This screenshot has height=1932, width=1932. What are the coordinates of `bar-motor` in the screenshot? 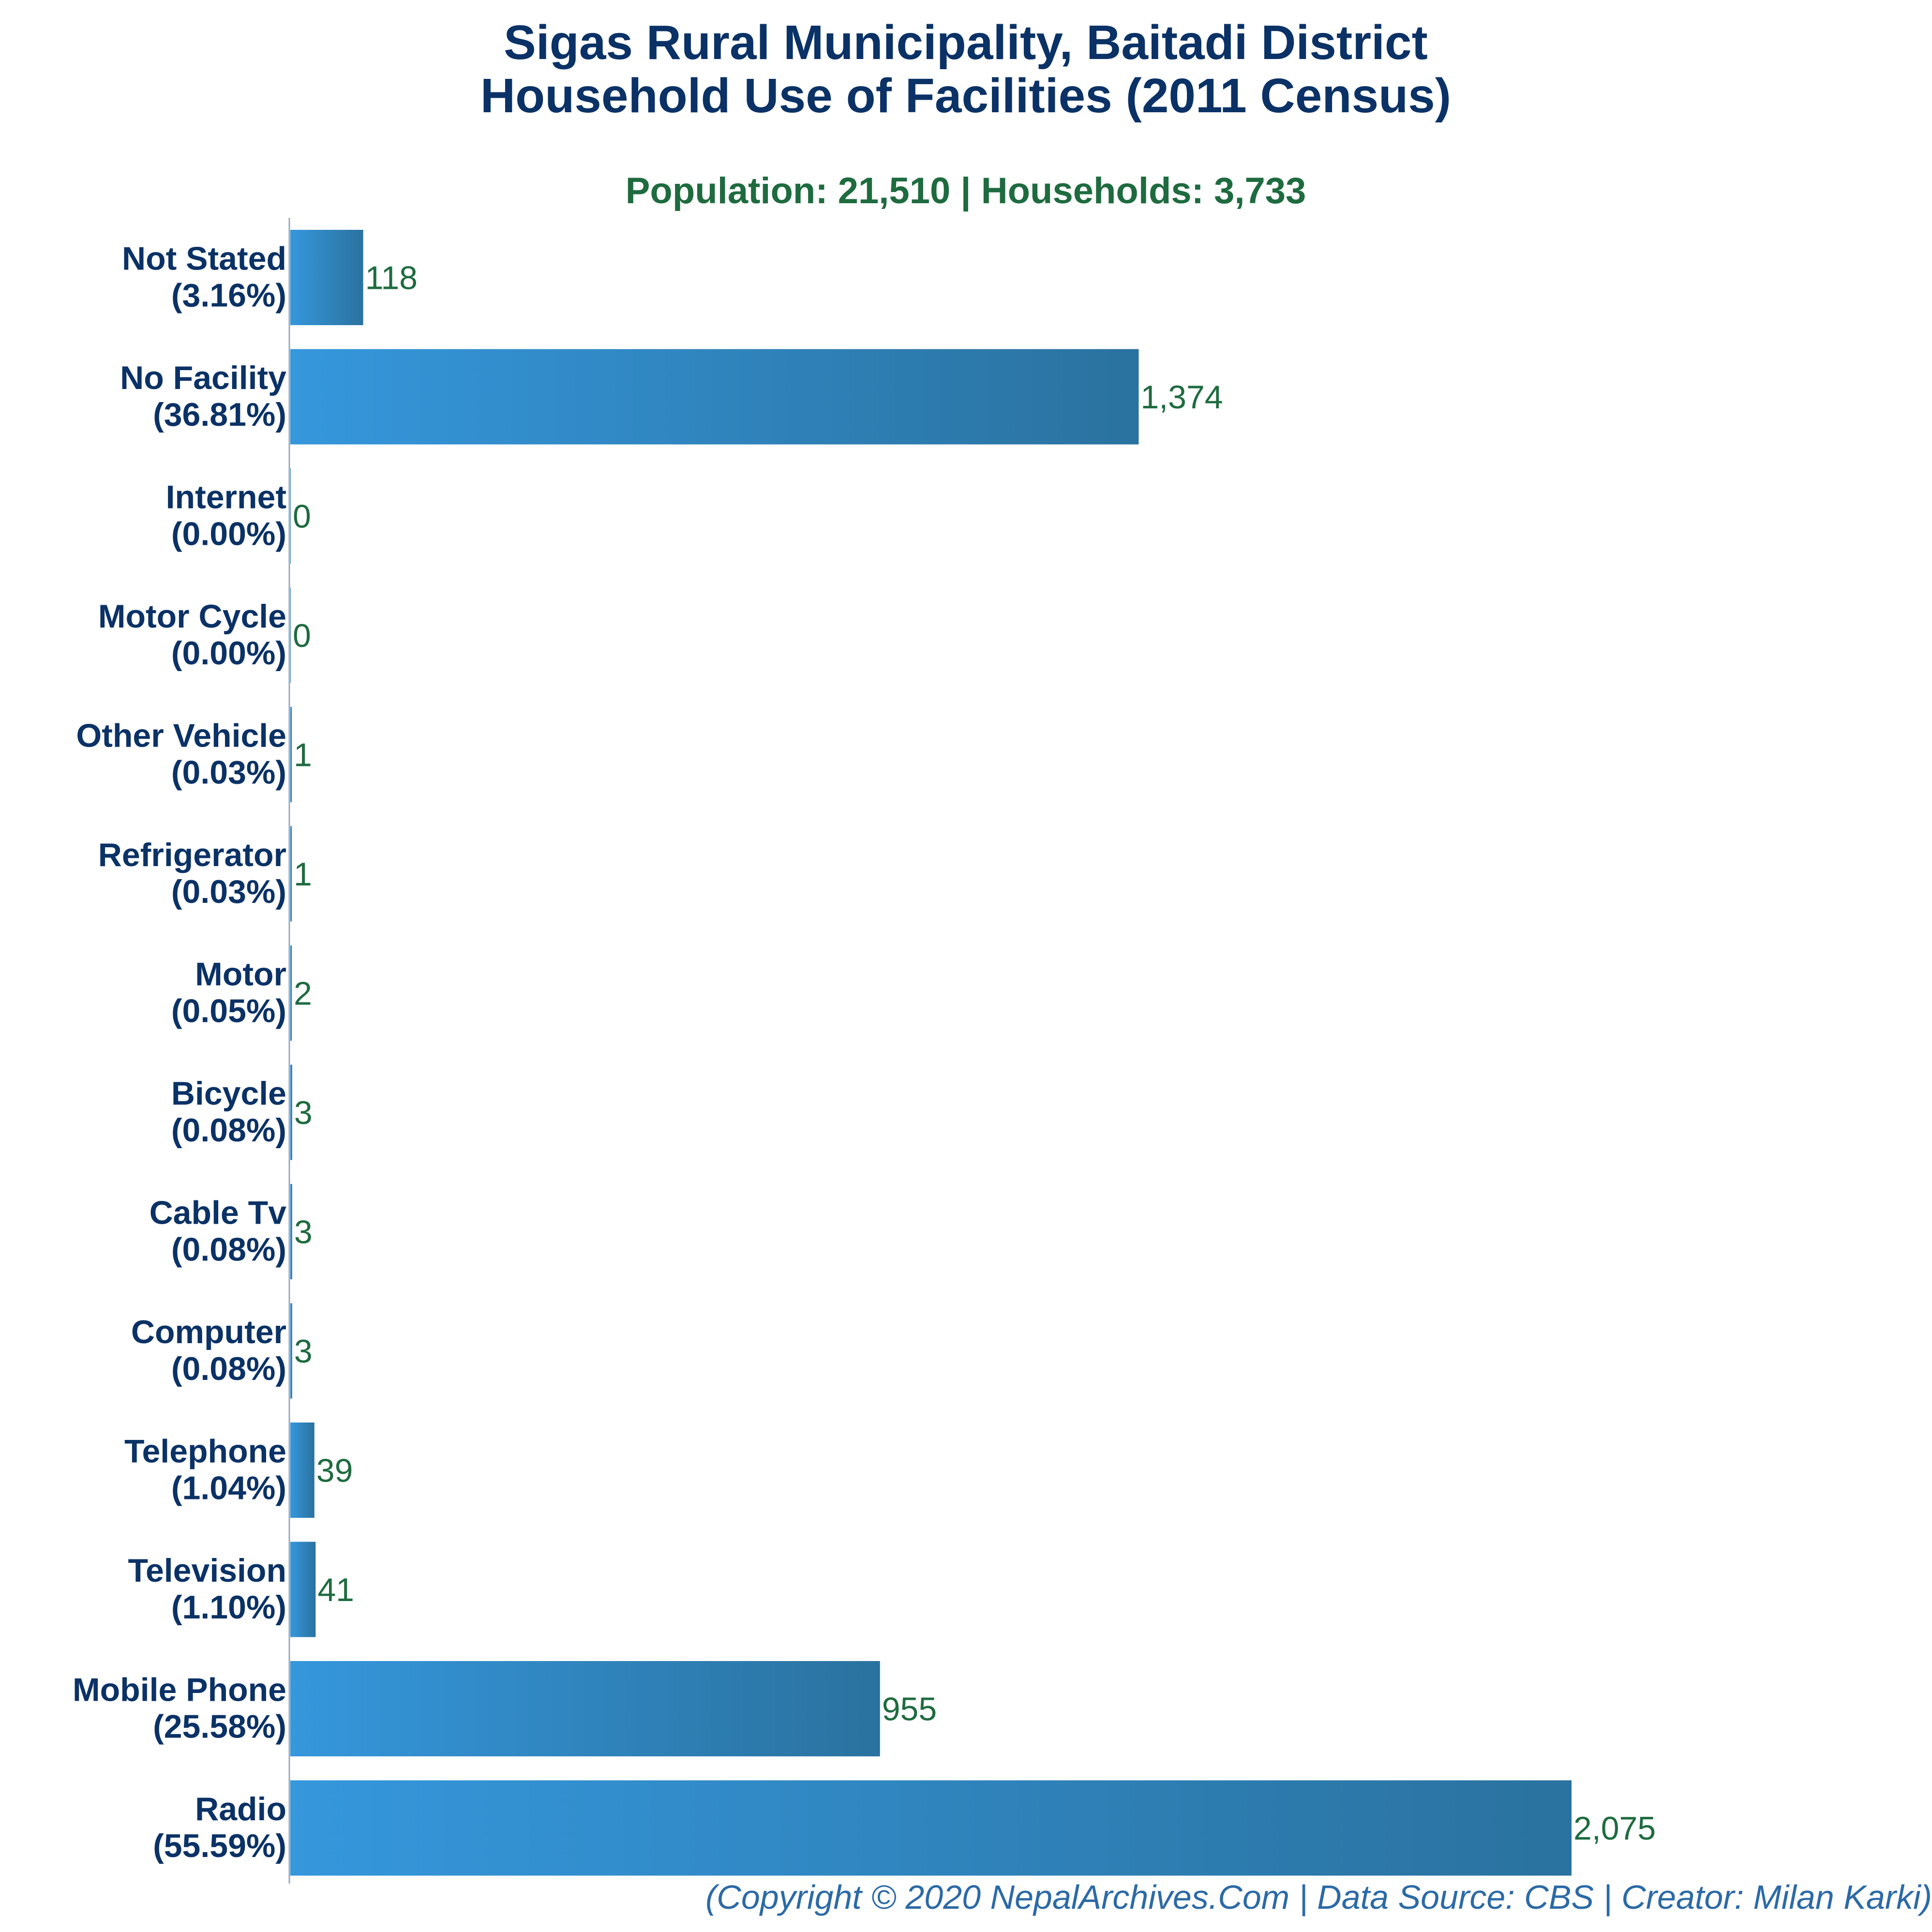 It's located at (291, 993).